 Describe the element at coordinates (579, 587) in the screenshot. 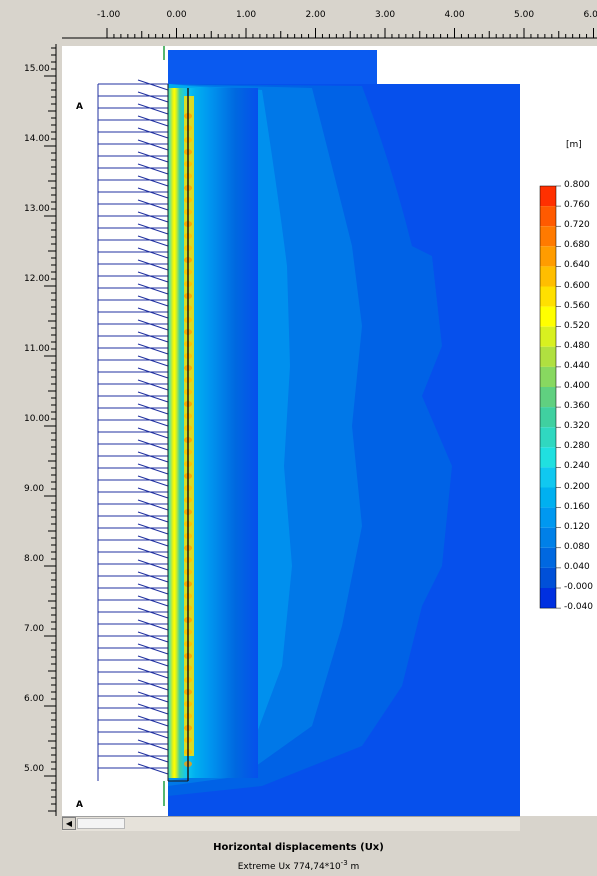

I see `legend-value: -0.000` at that location.